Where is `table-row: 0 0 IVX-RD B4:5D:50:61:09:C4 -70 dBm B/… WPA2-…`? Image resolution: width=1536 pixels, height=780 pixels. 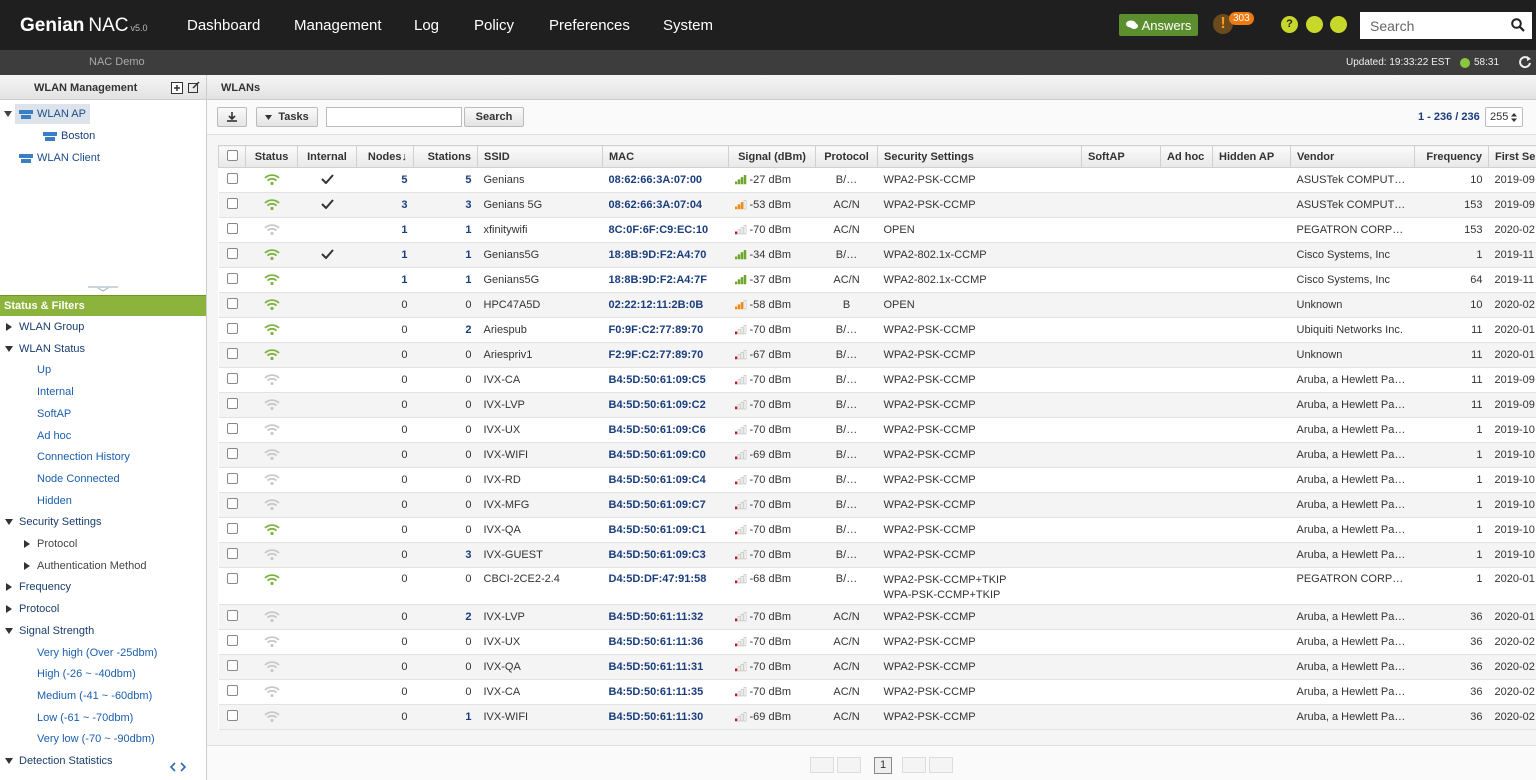
table-row: 0 0 IVX-RD B4:5D:50:61:09:C4 -70 dBm B/… WPA2-… is located at coordinates (877, 480).